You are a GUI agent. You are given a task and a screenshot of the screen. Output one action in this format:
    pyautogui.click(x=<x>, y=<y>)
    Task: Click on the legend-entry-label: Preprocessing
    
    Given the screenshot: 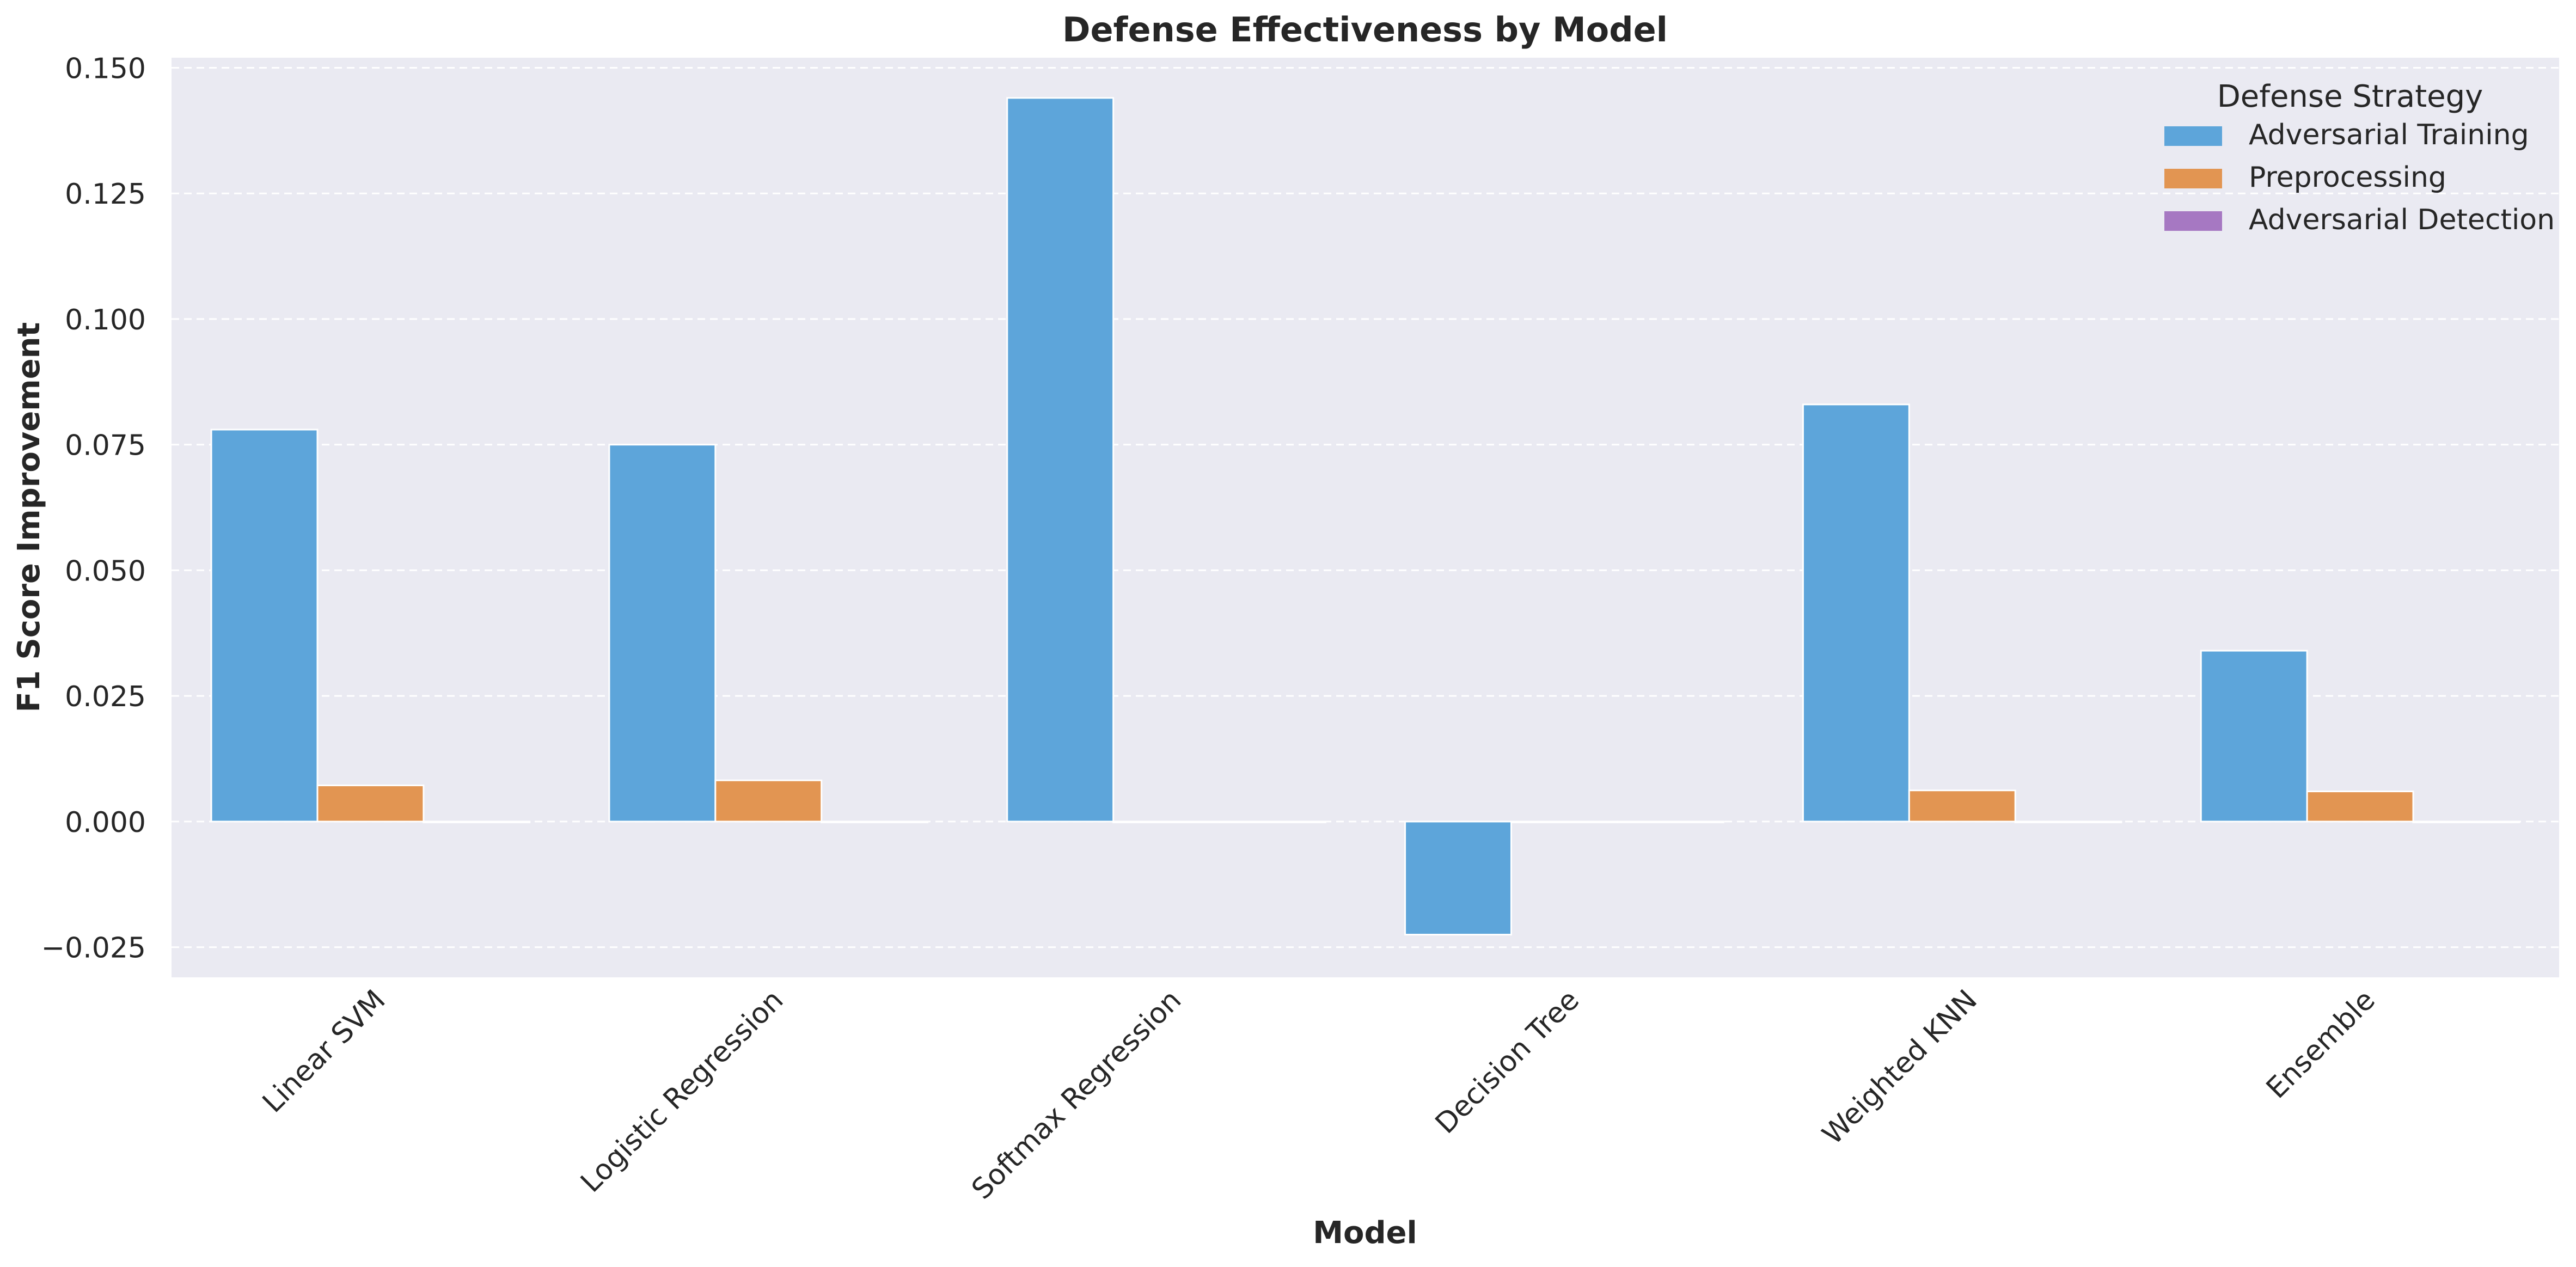 What is the action you would take?
    pyautogui.click(x=2347, y=177)
    